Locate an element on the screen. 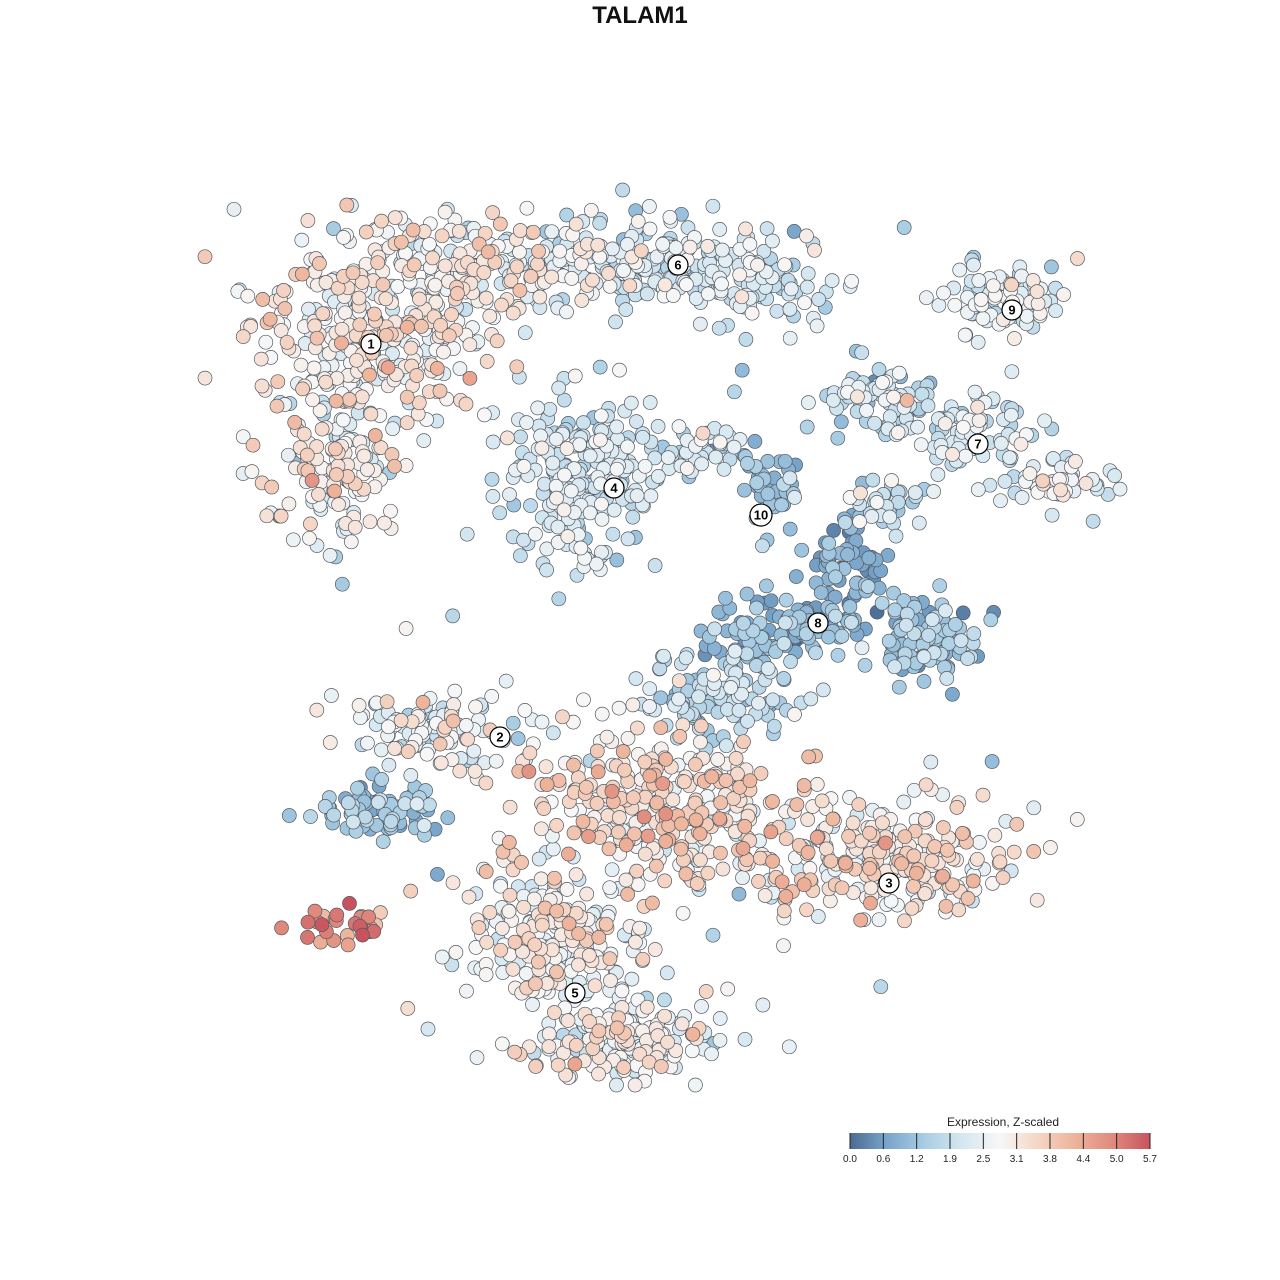  legend-tick-label: 3.8 is located at coordinates (1050, 1159).